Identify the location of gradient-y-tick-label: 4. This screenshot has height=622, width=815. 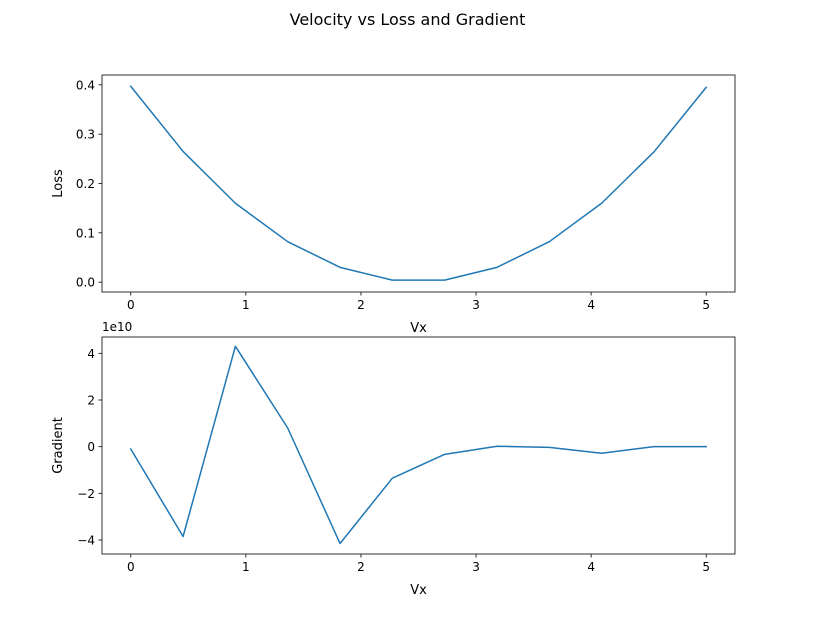
(91, 354).